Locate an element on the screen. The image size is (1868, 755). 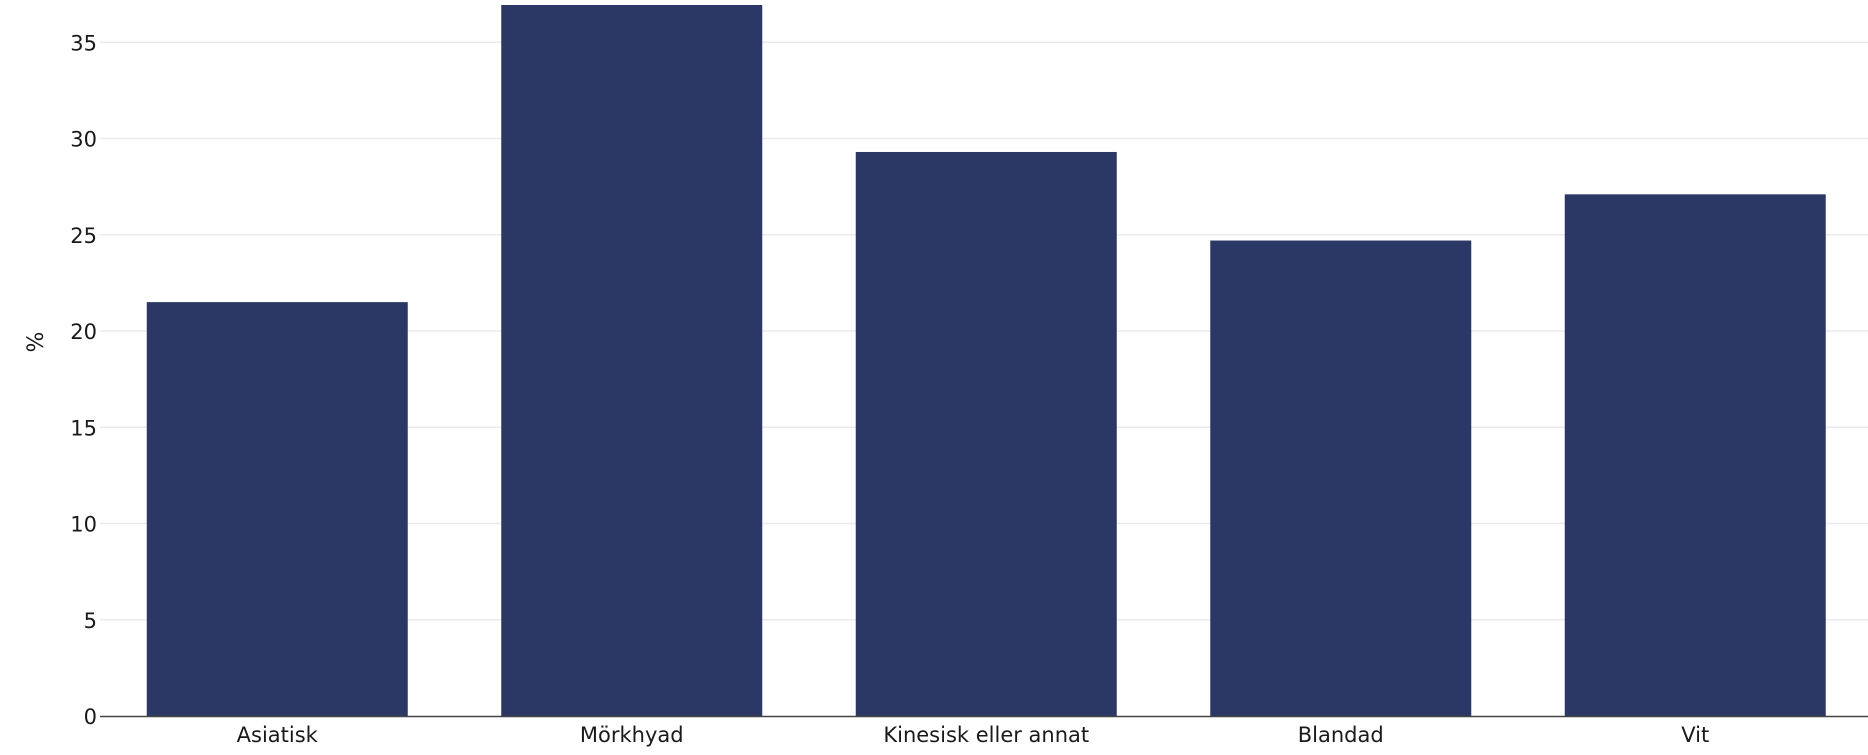
bar-mörkhyad is located at coordinates (632, 360).